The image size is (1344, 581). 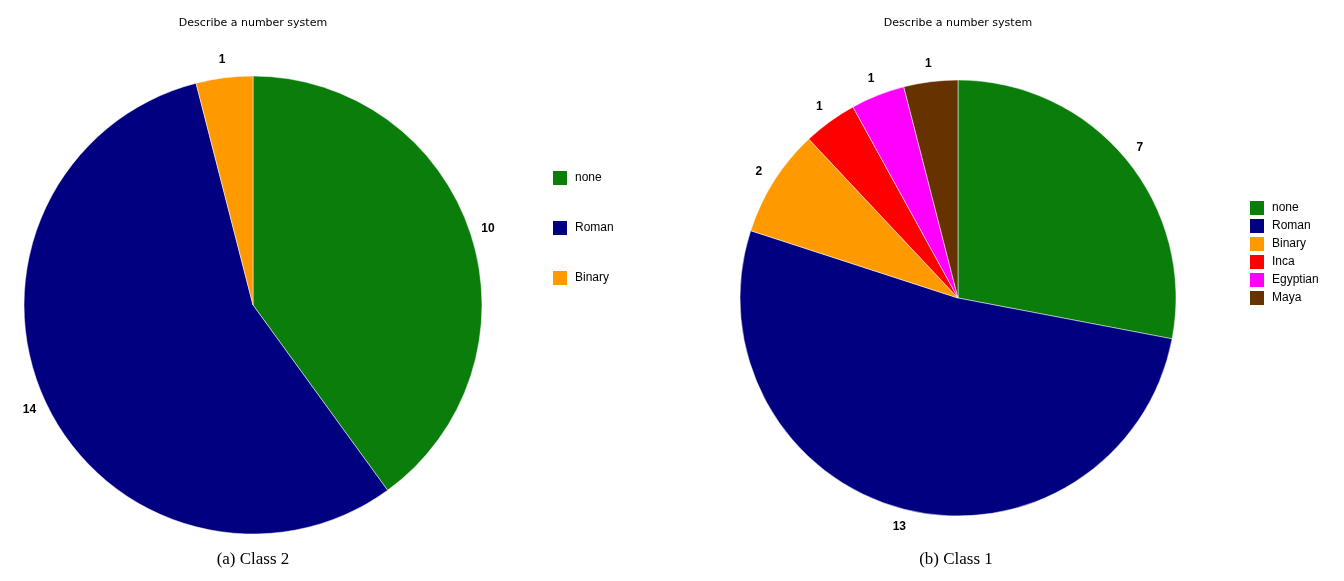 I want to click on text: (a) Class 2, so click(x=253, y=558).